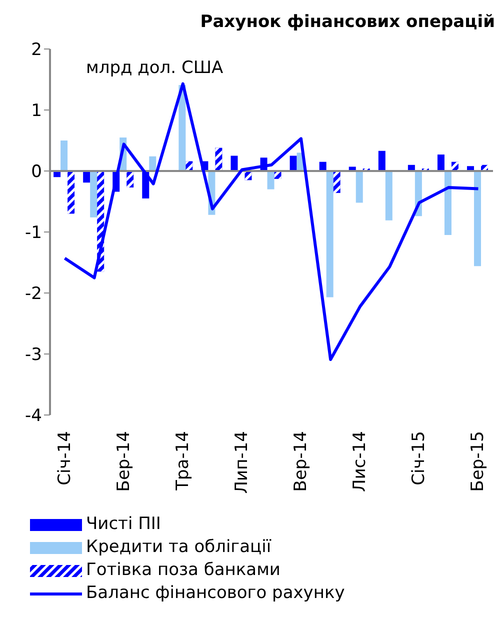  What do you see at coordinates (33, 294) in the screenshot?
I see `y-tick-label: -2` at bounding box center [33, 294].